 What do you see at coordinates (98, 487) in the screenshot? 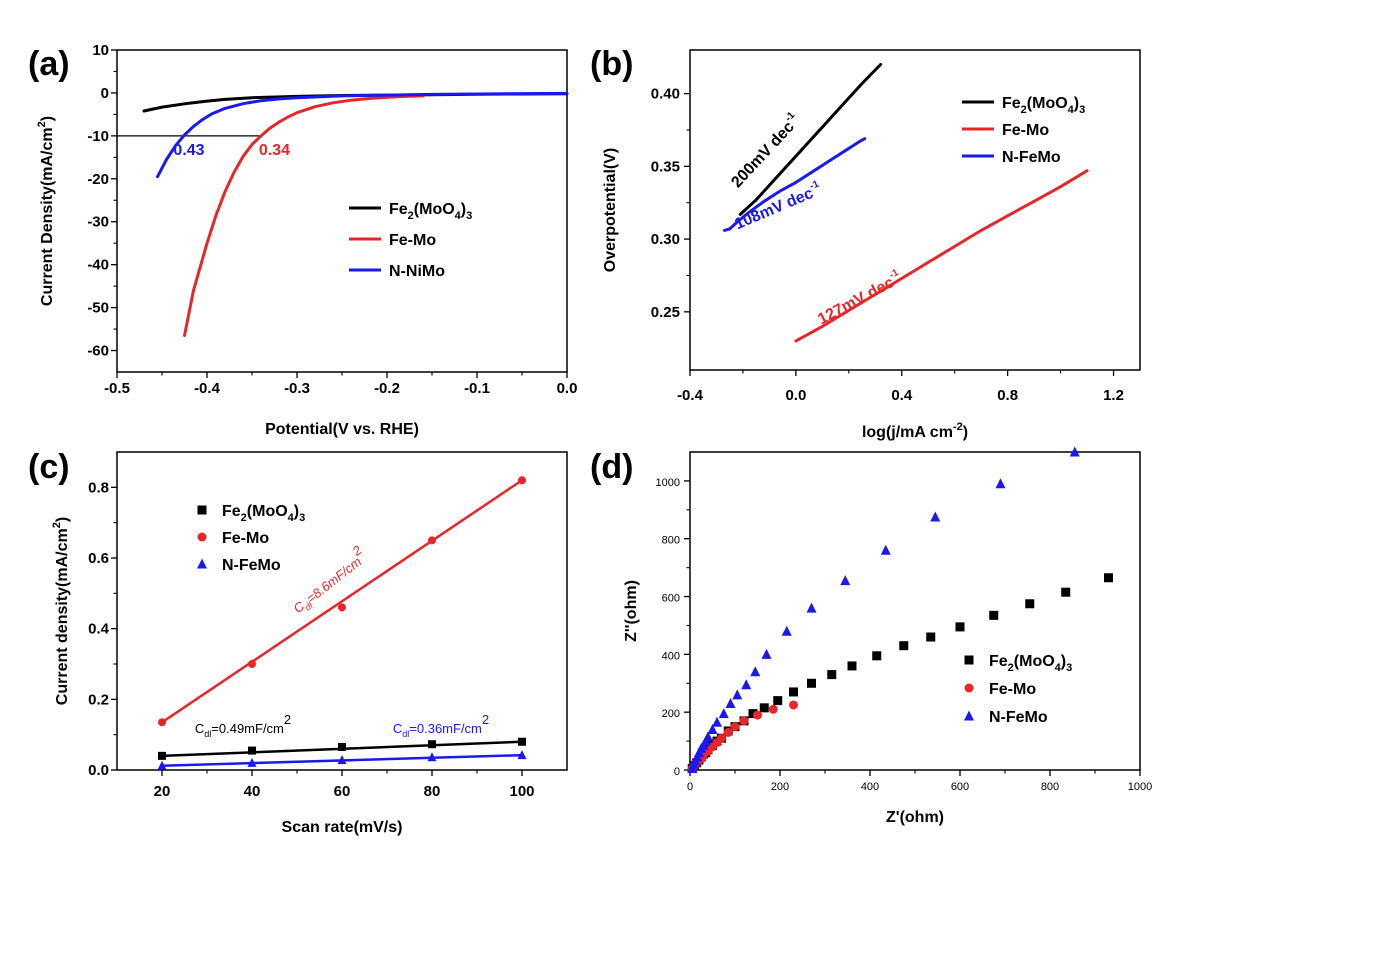
I see `y-tick-label: 0.8` at bounding box center [98, 487].